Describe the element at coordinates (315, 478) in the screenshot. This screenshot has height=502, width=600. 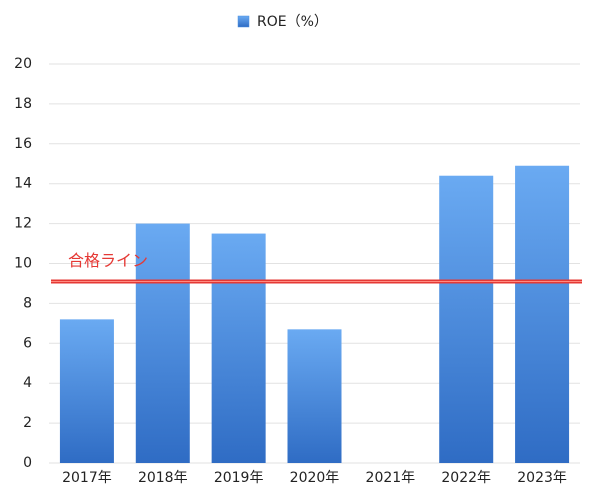
I see `x-tick-label: 2020年` at that location.